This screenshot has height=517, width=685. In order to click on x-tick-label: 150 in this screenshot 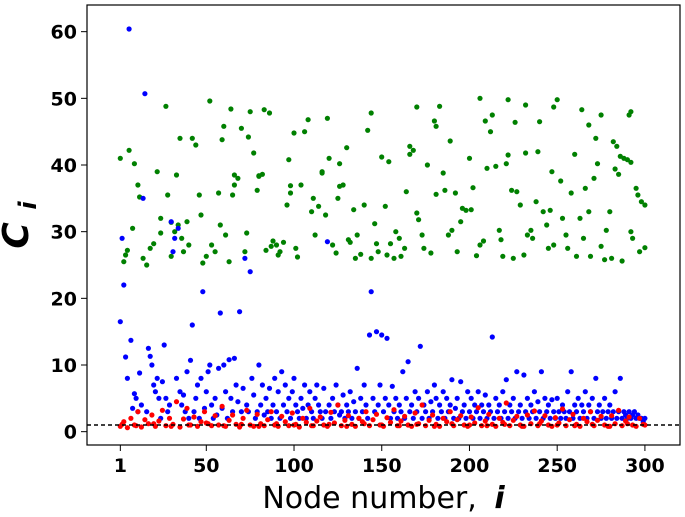, I will do `click(382, 466)`.